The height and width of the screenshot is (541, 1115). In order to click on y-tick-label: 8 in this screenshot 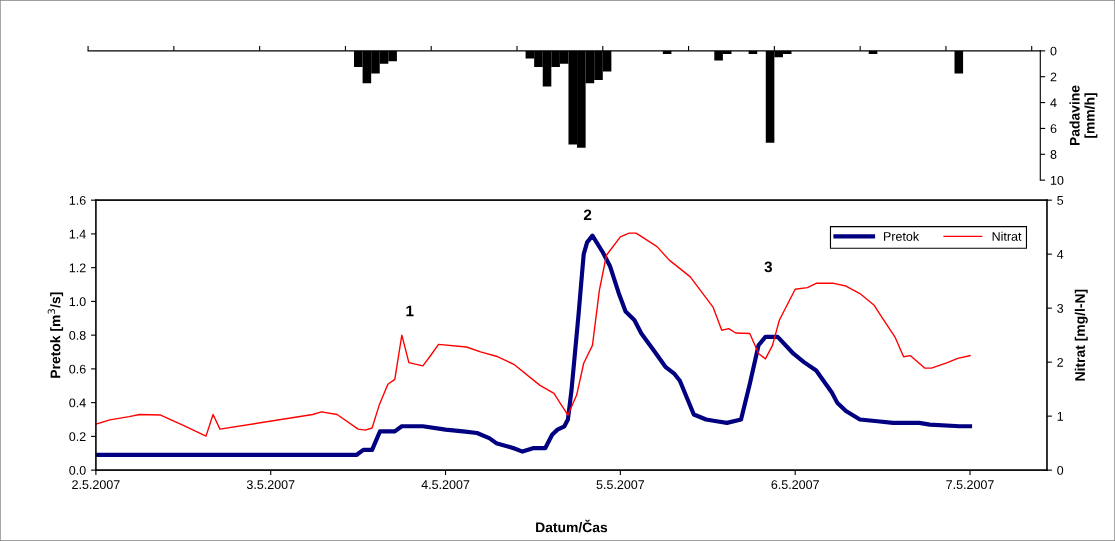, I will do `click(1053, 154)`.